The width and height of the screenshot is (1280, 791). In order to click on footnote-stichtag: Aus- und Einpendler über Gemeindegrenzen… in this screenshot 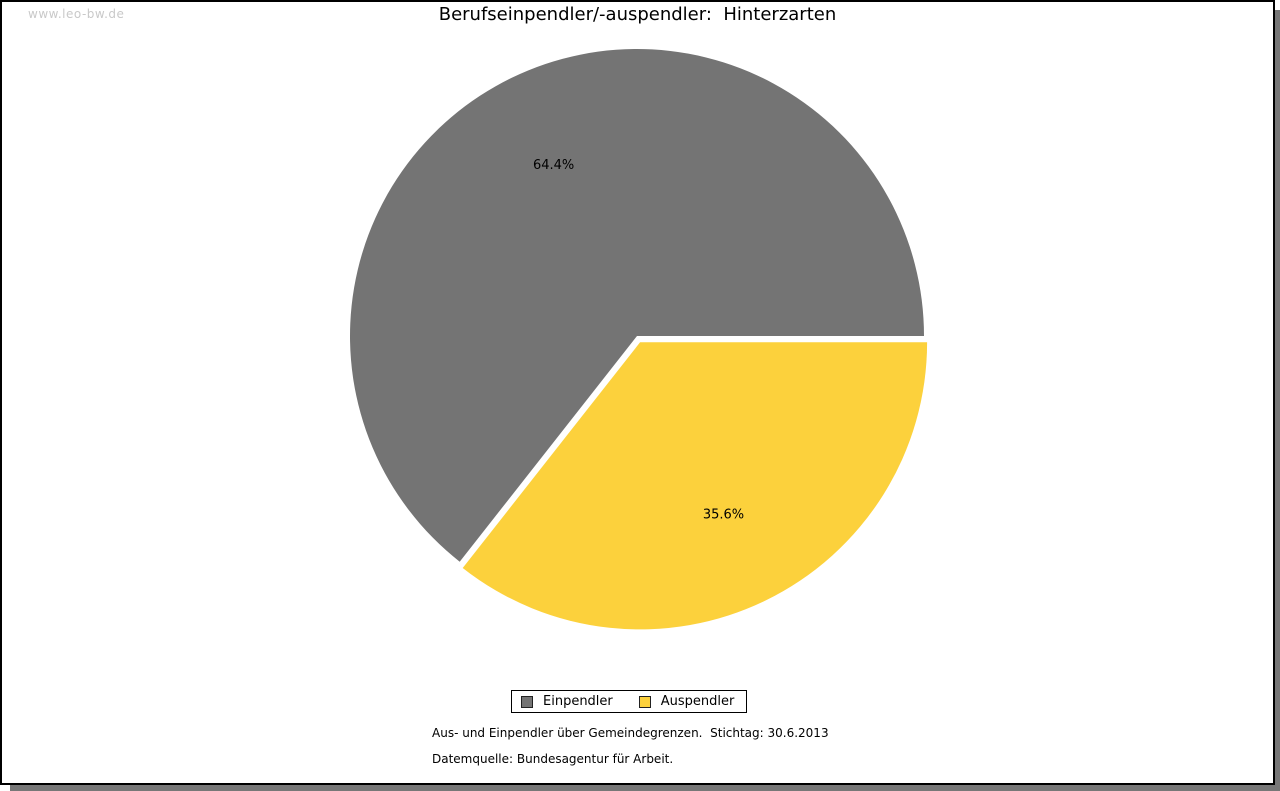, I will do `click(630, 733)`.